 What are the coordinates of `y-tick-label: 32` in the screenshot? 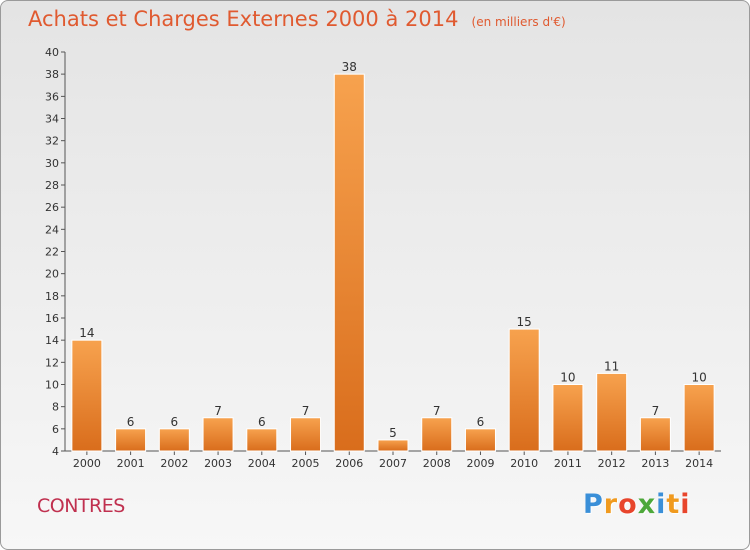 It's located at (52, 141).